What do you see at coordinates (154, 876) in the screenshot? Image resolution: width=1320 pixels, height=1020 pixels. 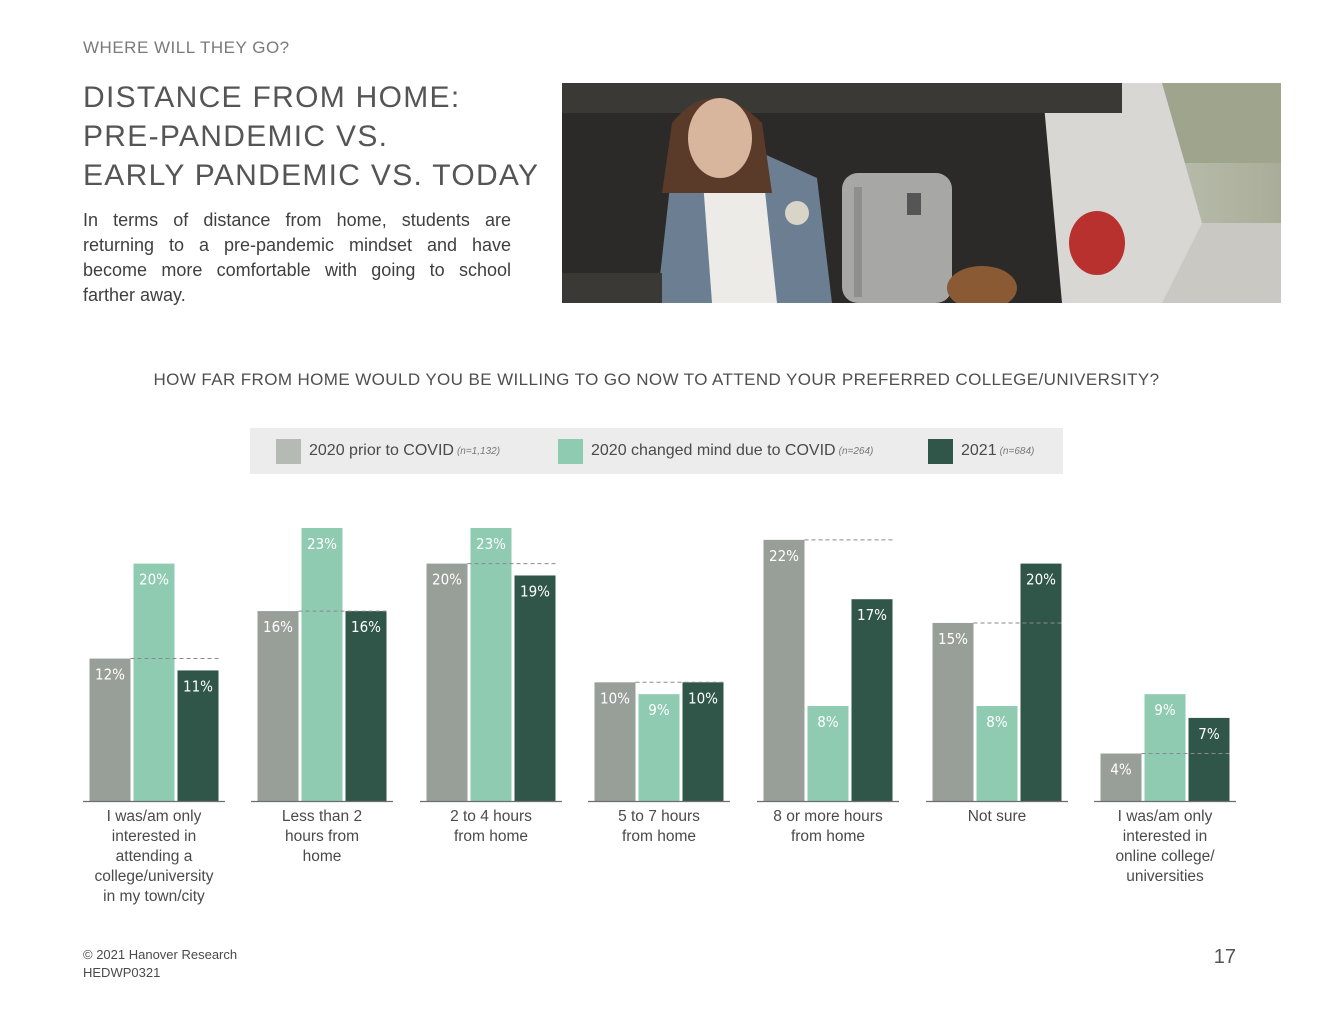 I see `category-label-line: college/university` at bounding box center [154, 876].